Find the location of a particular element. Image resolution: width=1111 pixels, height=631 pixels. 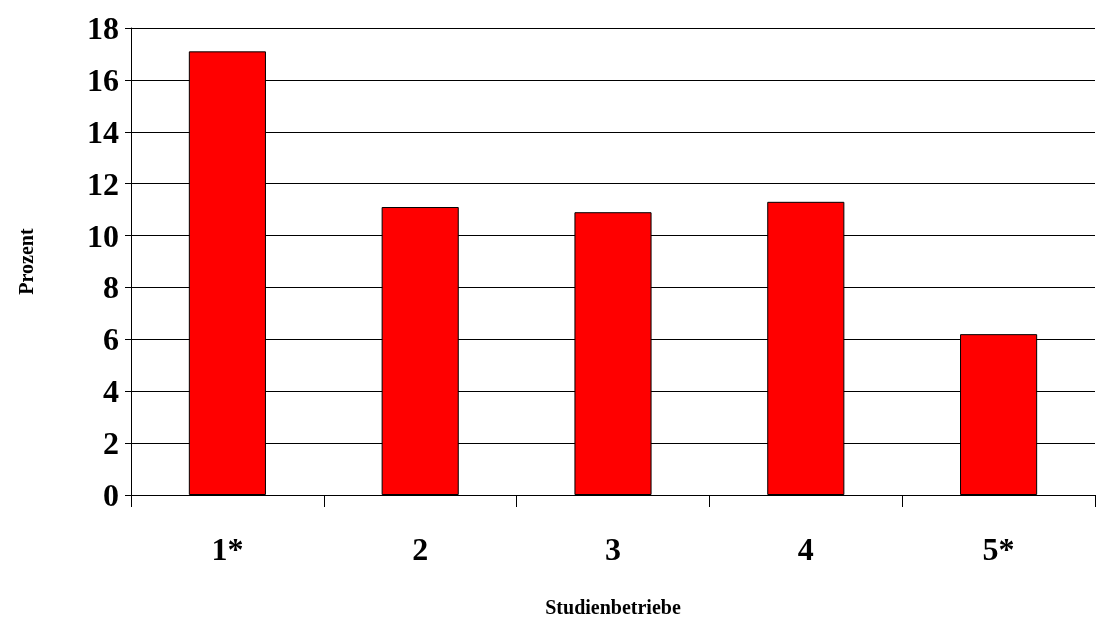

x-tick-label: 5* is located at coordinates (998, 549).